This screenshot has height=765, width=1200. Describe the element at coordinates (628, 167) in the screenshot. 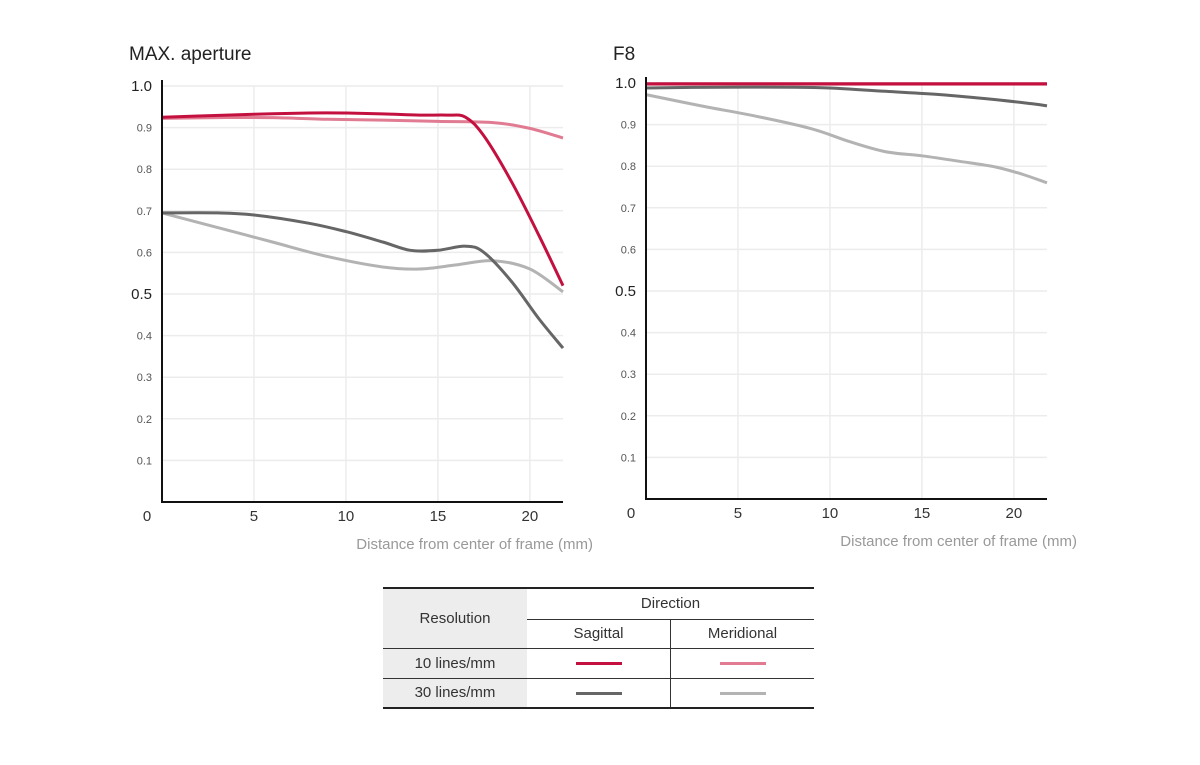

I see `right-ytick-label-7: 0.8` at that location.